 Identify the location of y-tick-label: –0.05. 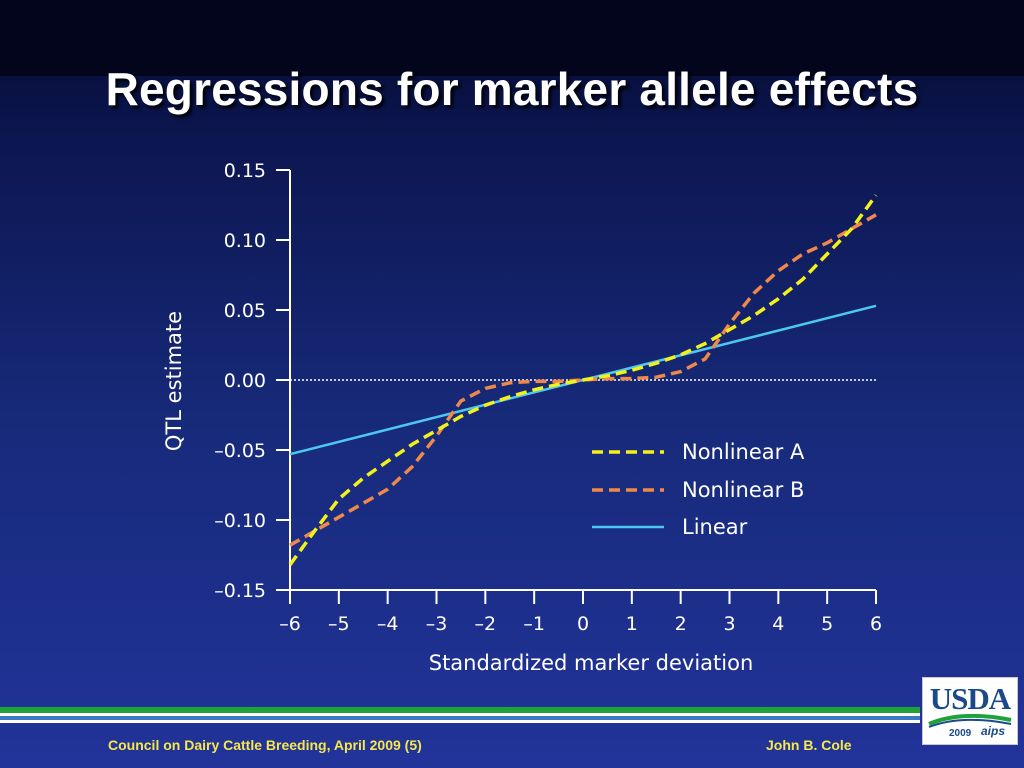
(240, 451).